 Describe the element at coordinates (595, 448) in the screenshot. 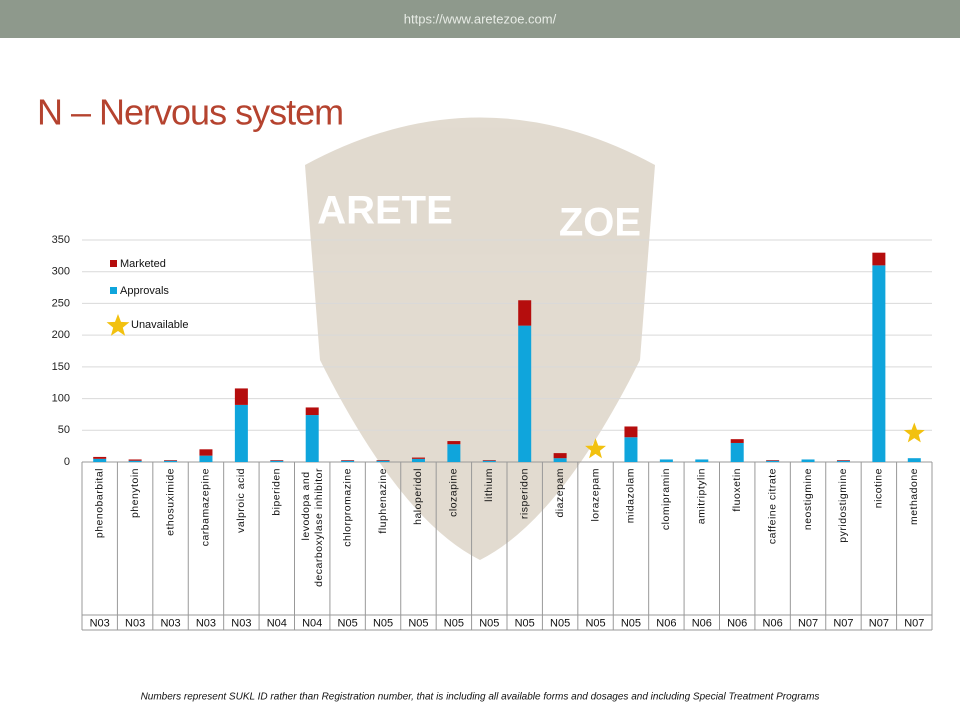

I see `star-marker` at that location.